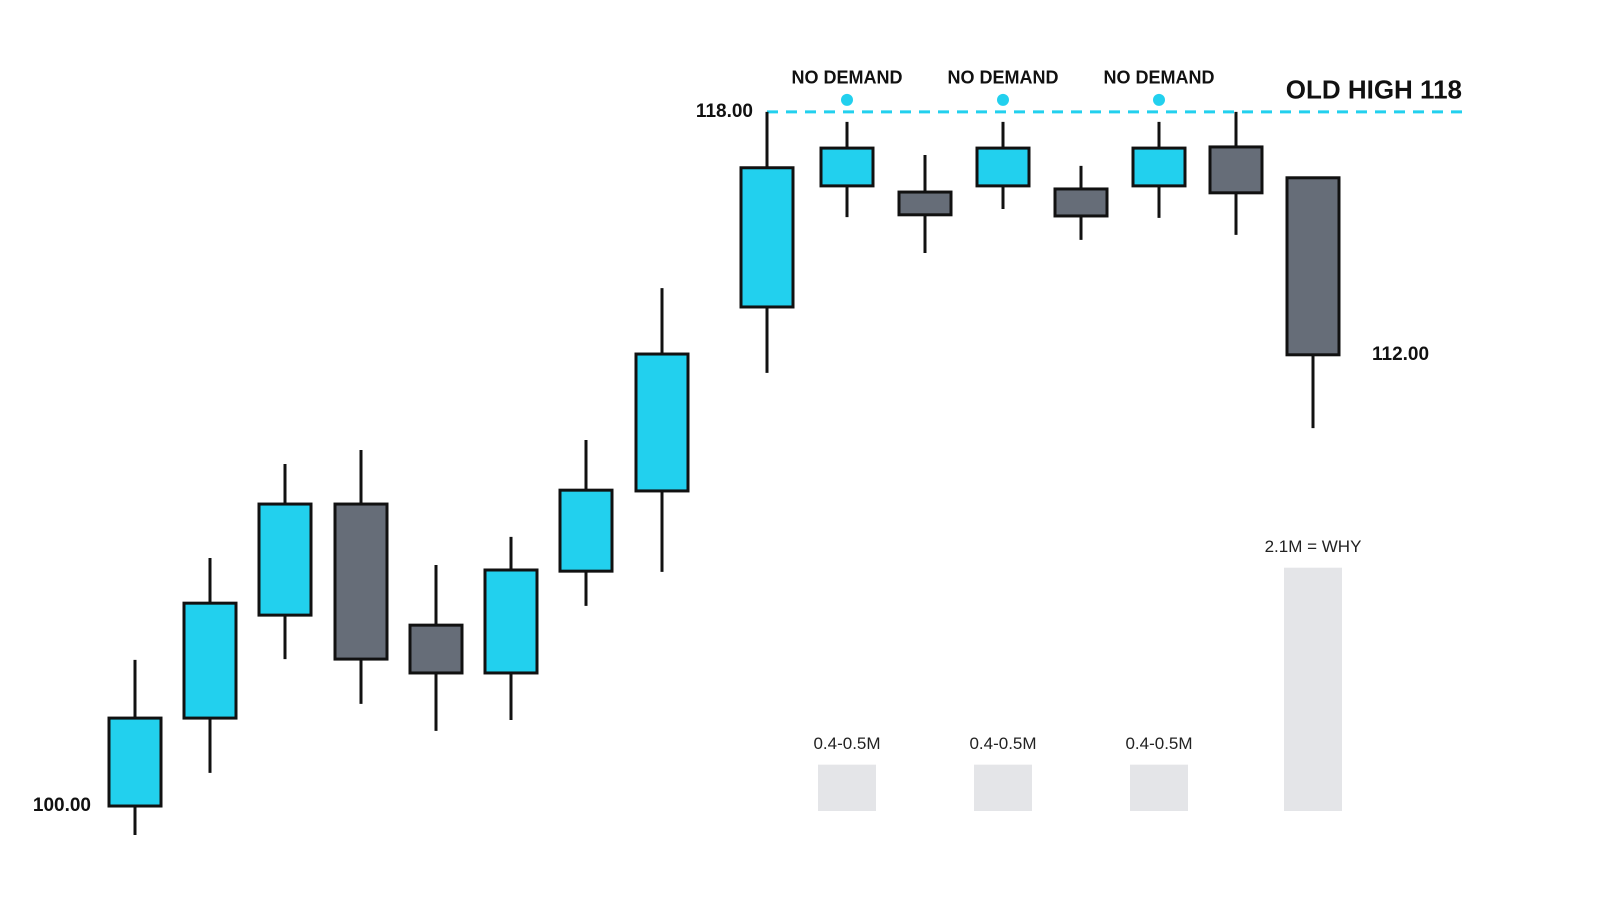 The image size is (1600, 914). What do you see at coordinates (724, 111) in the screenshot?
I see `price-label: 118.00` at bounding box center [724, 111].